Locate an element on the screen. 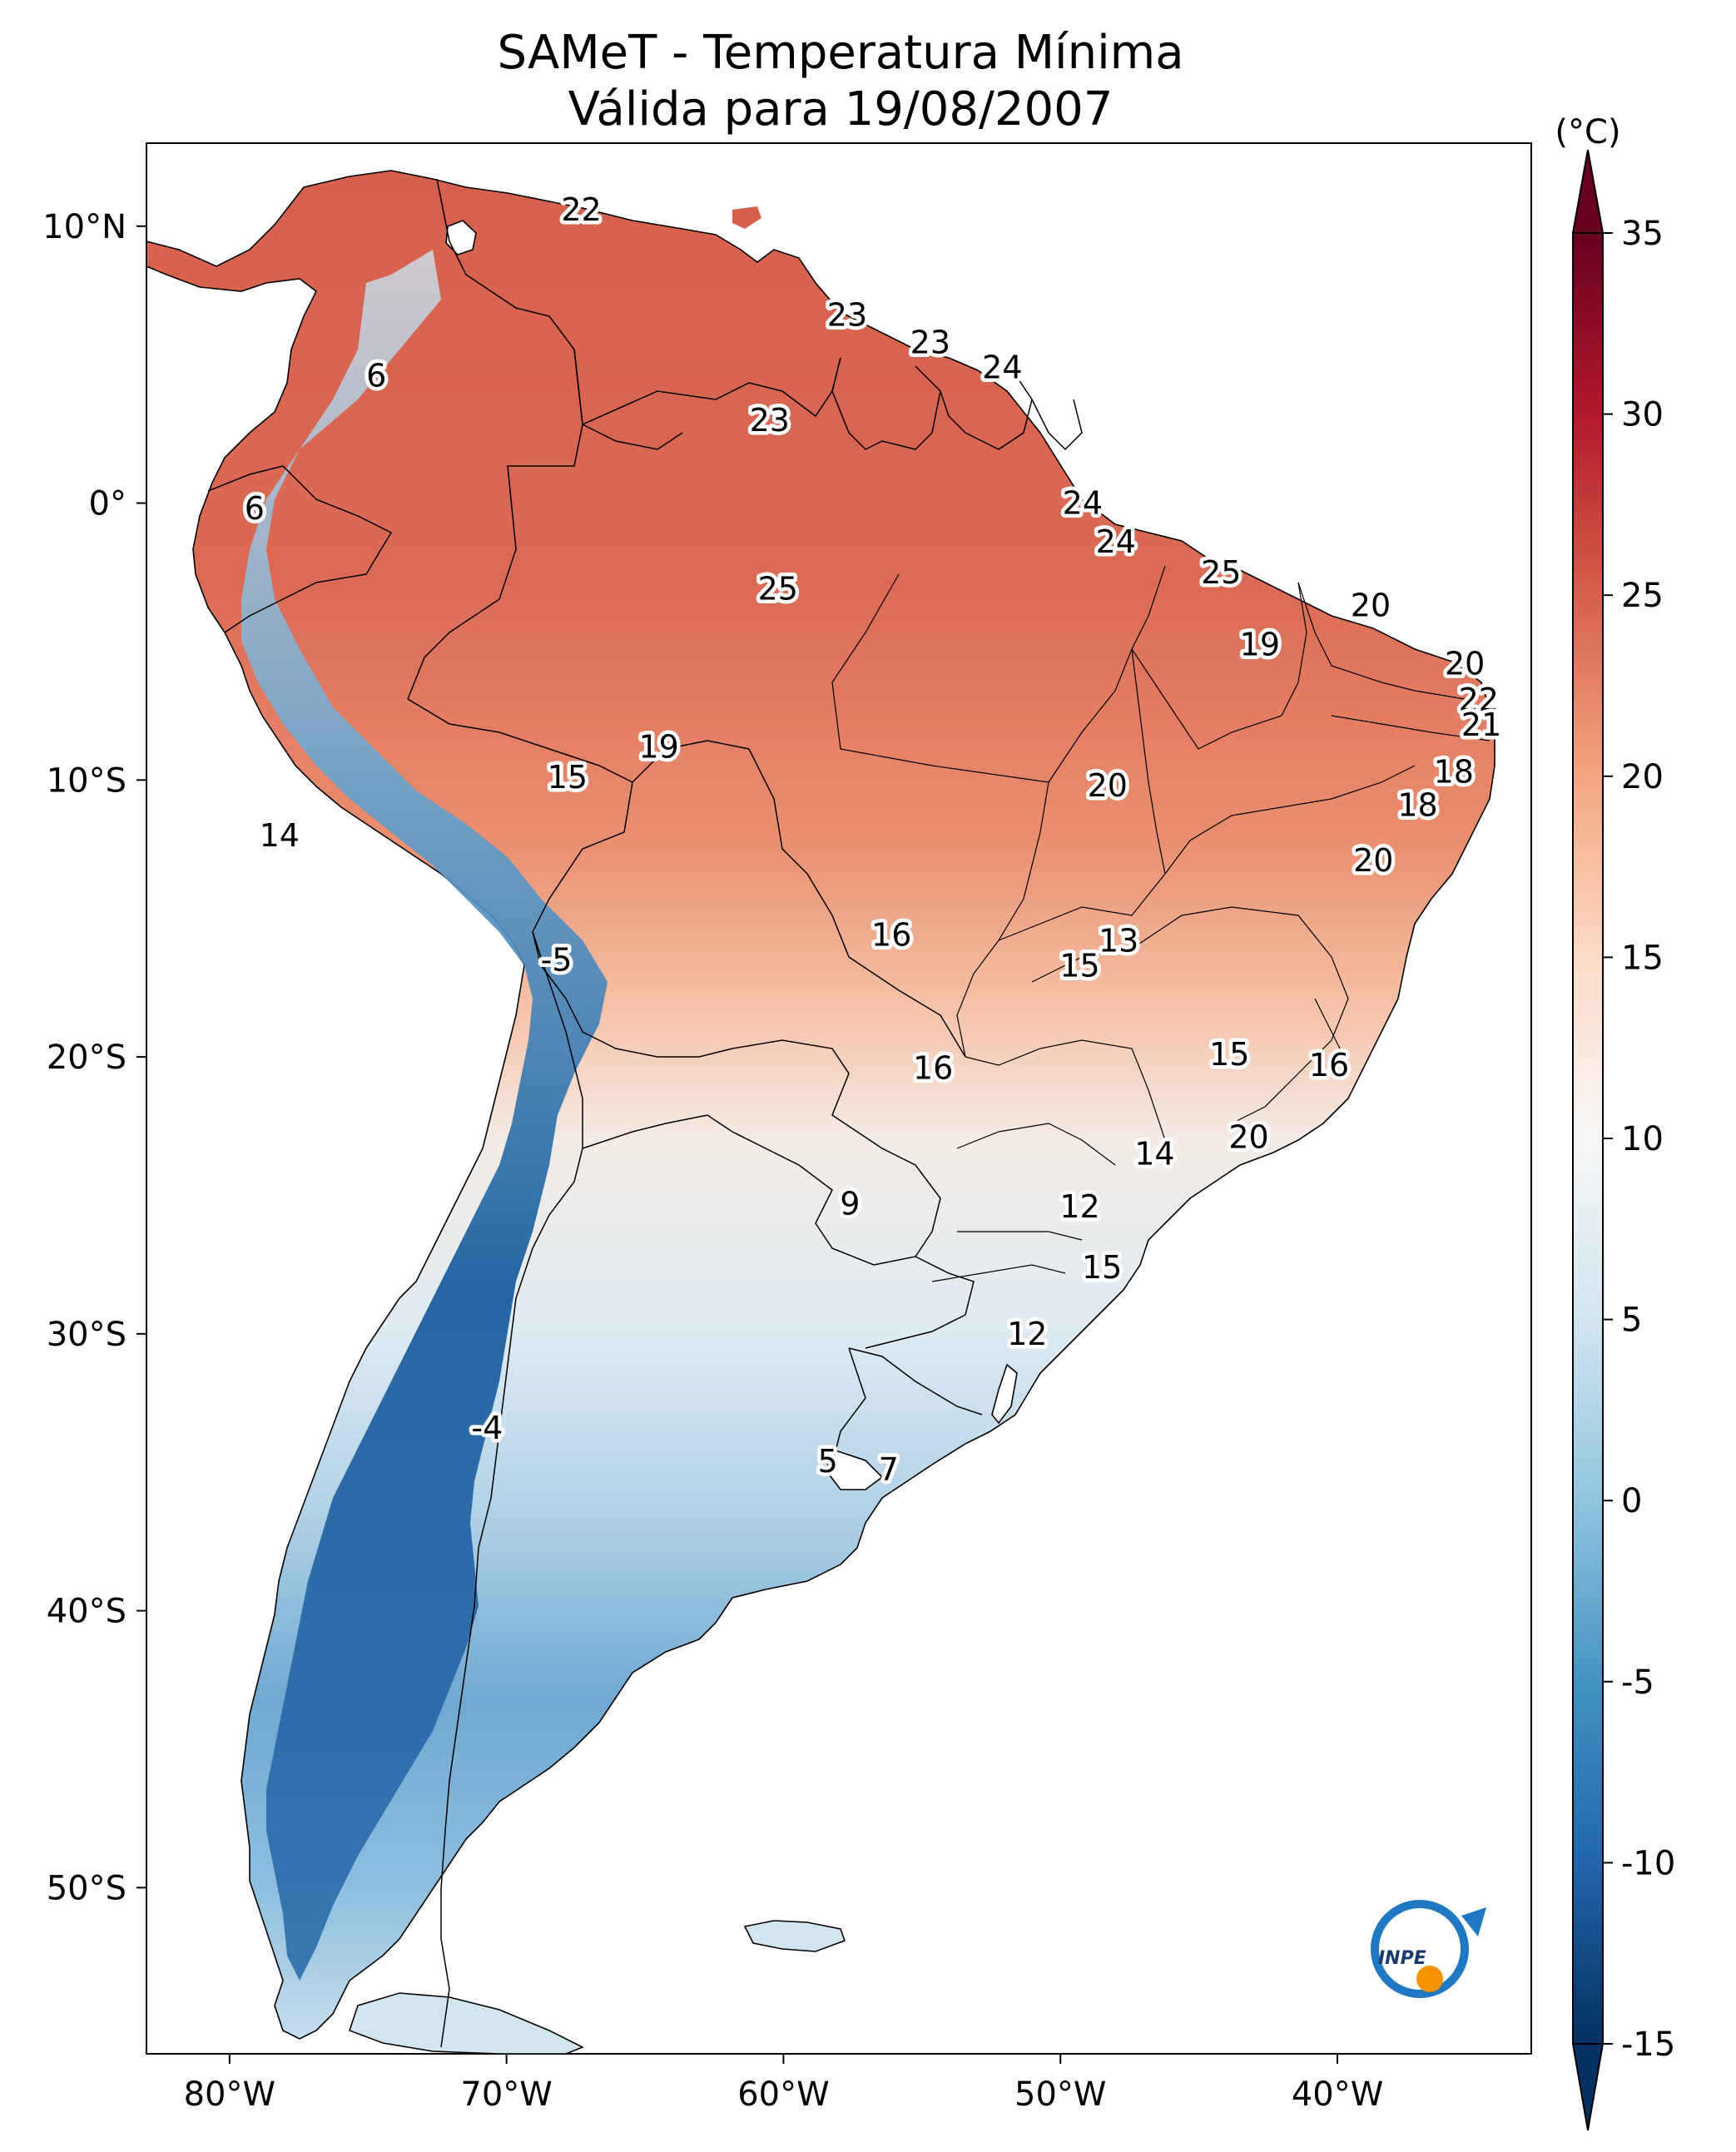 The height and width of the screenshot is (2152, 1736). border-venezuela-brazil is located at coordinates (712, 391).